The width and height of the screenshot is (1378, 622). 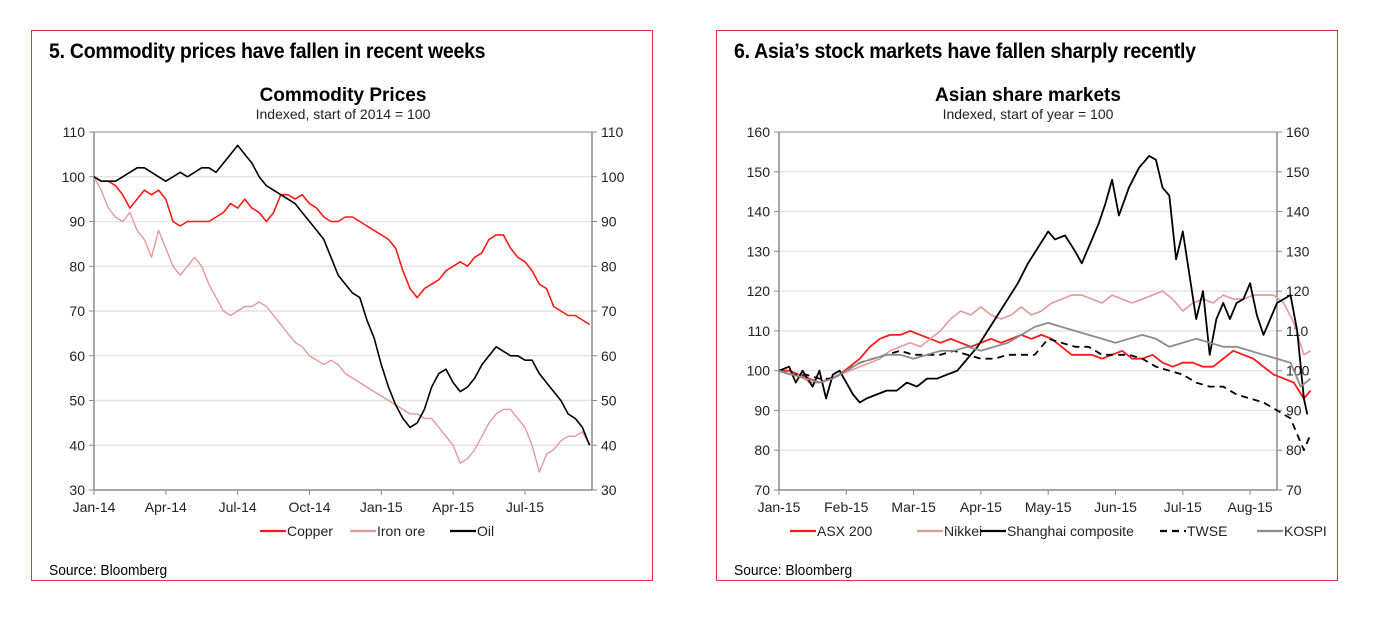 What do you see at coordinates (1028, 95) in the screenshot?
I see `chart-title: Asian share markets` at bounding box center [1028, 95].